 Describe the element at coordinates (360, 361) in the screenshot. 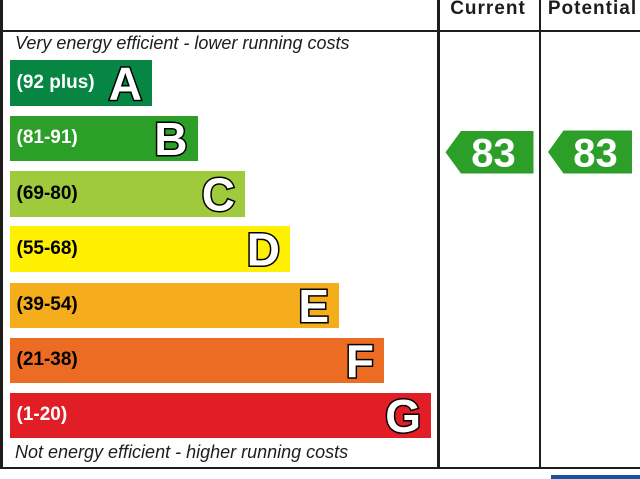

I see `svg-text: F` at that location.